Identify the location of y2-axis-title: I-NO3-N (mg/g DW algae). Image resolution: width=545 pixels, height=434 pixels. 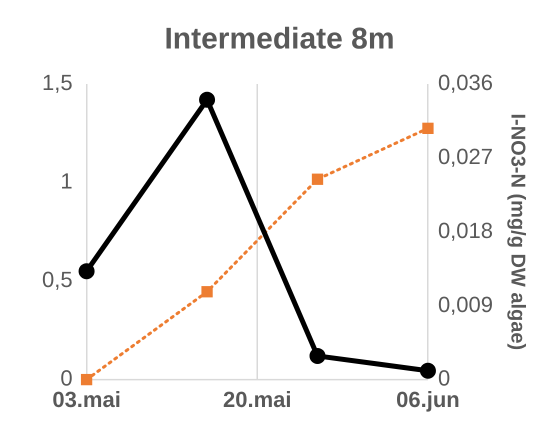
(517, 231).